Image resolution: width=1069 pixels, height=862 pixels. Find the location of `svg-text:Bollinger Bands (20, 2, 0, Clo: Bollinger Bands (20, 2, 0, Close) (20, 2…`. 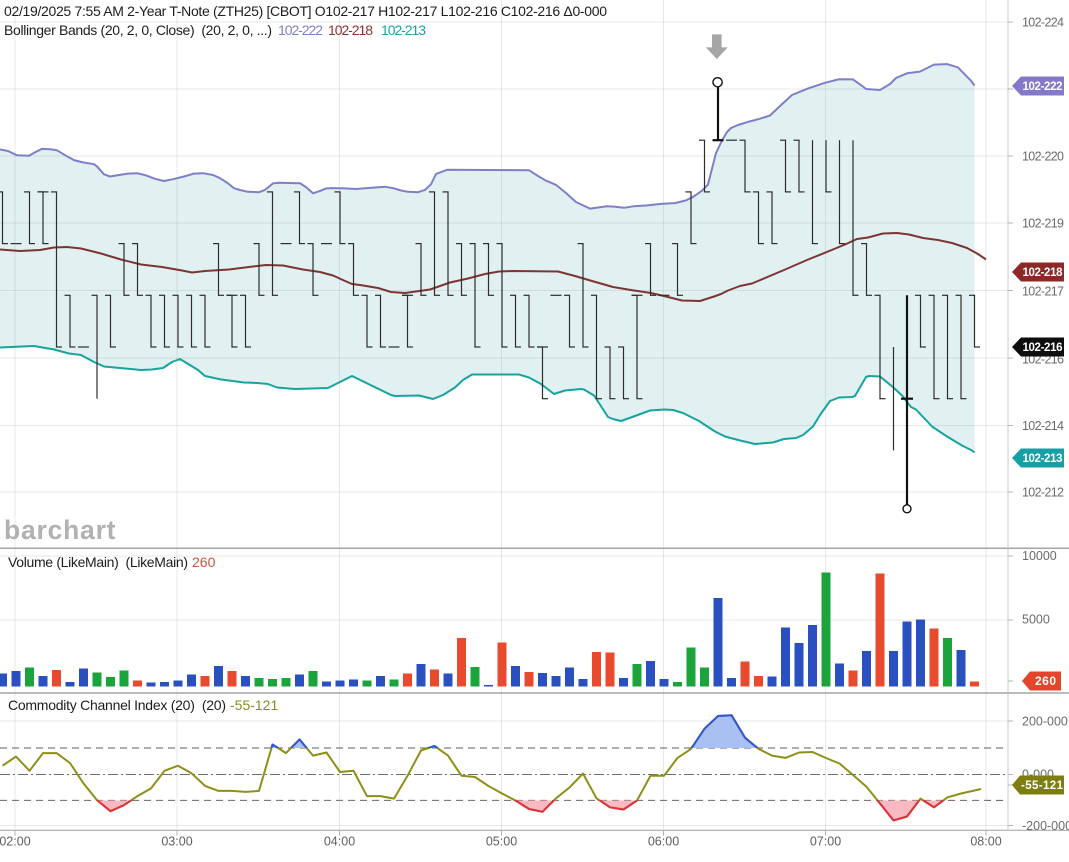

svg-text:Bollinger Bands (20, 2, 0, Clo: Bollinger Bands (20, 2, 0, Close) (20, 2… is located at coordinates (138, 30).